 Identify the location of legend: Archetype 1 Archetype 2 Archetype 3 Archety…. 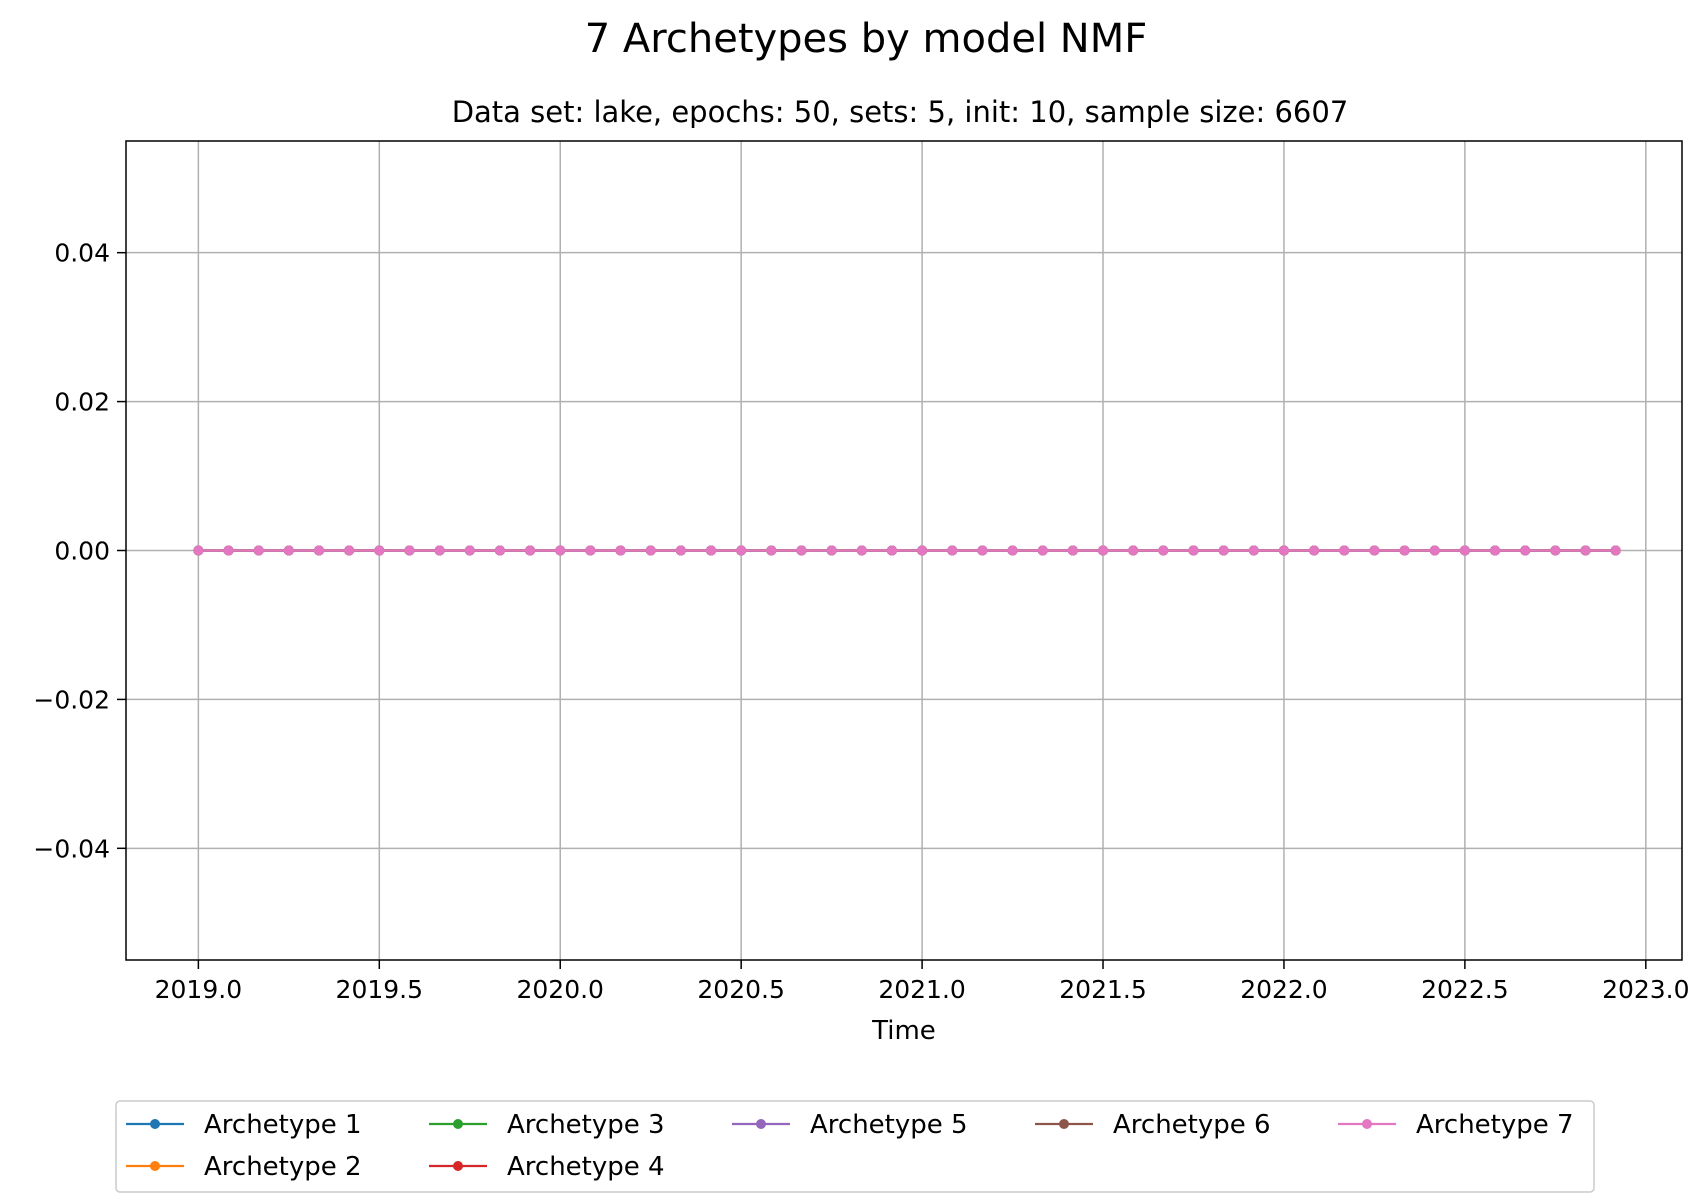
(855, 1146).